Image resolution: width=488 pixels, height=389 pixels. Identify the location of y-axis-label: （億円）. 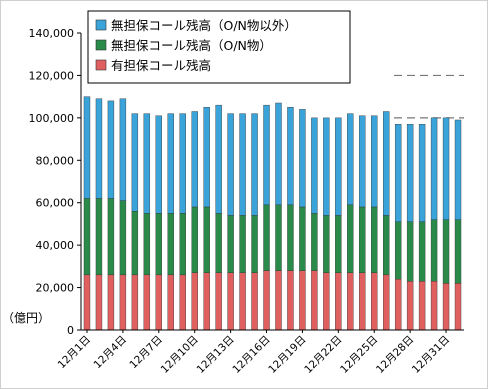
(26, 318).